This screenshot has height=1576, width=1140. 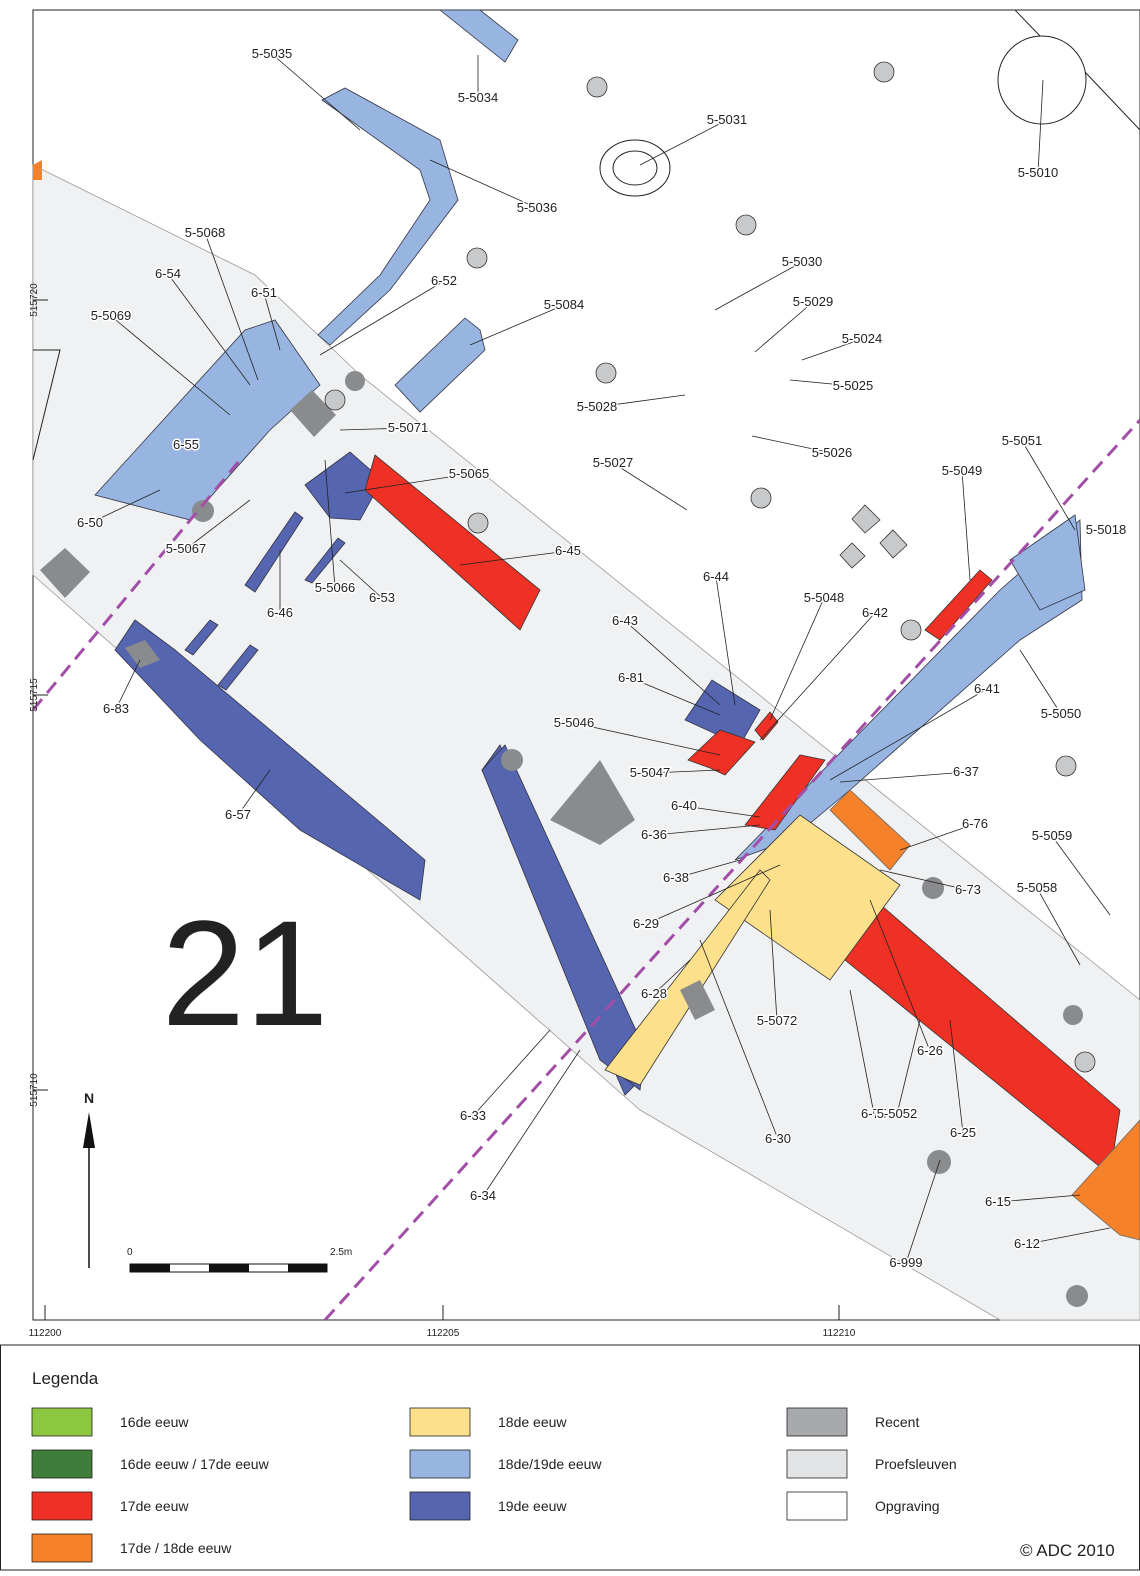 I want to click on feature-label: 5-5049, so click(x=962, y=470).